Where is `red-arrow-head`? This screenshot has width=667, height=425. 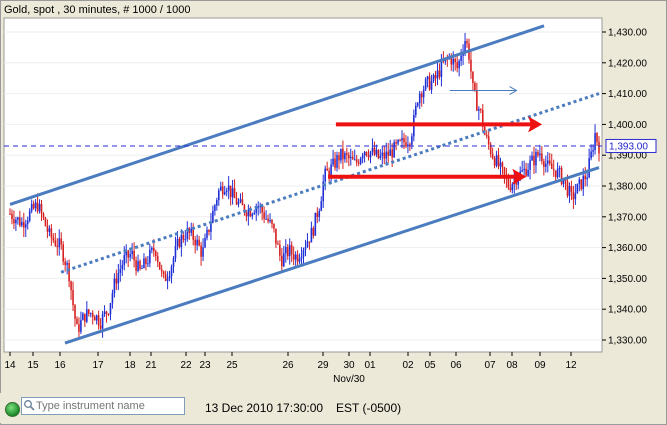 red-arrow-head is located at coordinates (519, 176).